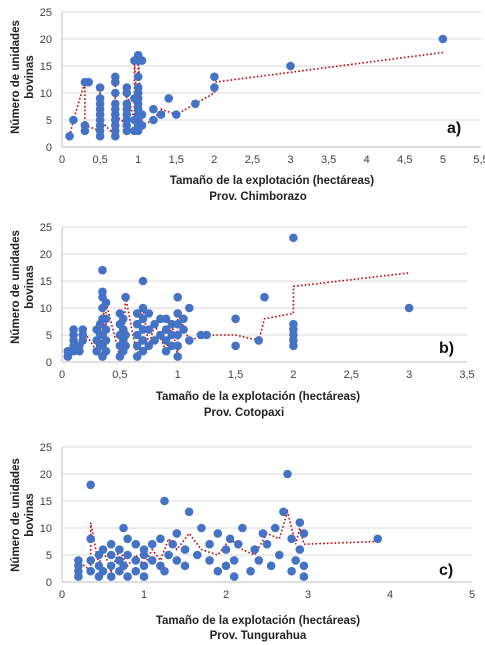  What do you see at coordinates (267, 375) in the screenshot?
I see `x-tick-labels: 0 0,5 1 1,5 2 2,5 3 3,5` at bounding box center [267, 375].